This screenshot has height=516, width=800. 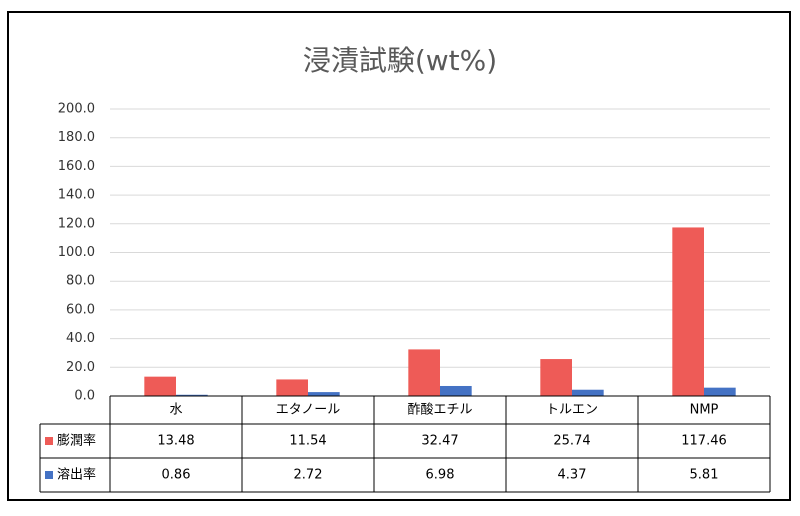 What do you see at coordinates (76, 252) in the screenshot?
I see `y-tick-label: 100.0` at bounding box center [76, 252].